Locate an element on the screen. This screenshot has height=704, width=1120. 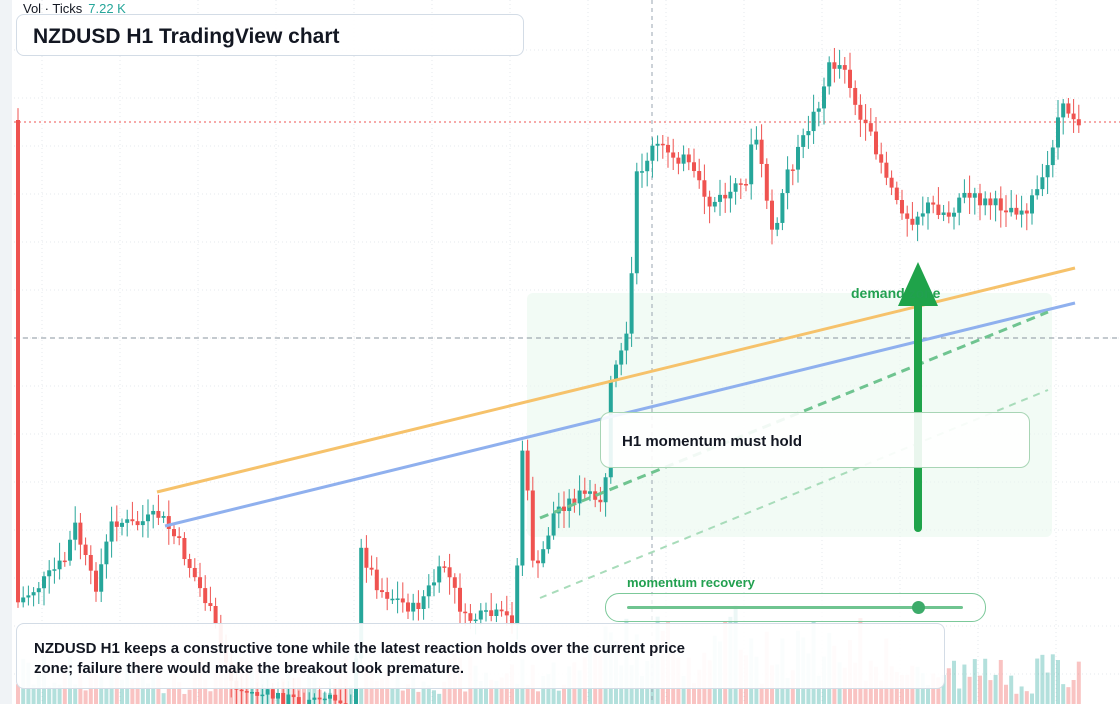
momentum-slider is located at coordinates (795, 607).